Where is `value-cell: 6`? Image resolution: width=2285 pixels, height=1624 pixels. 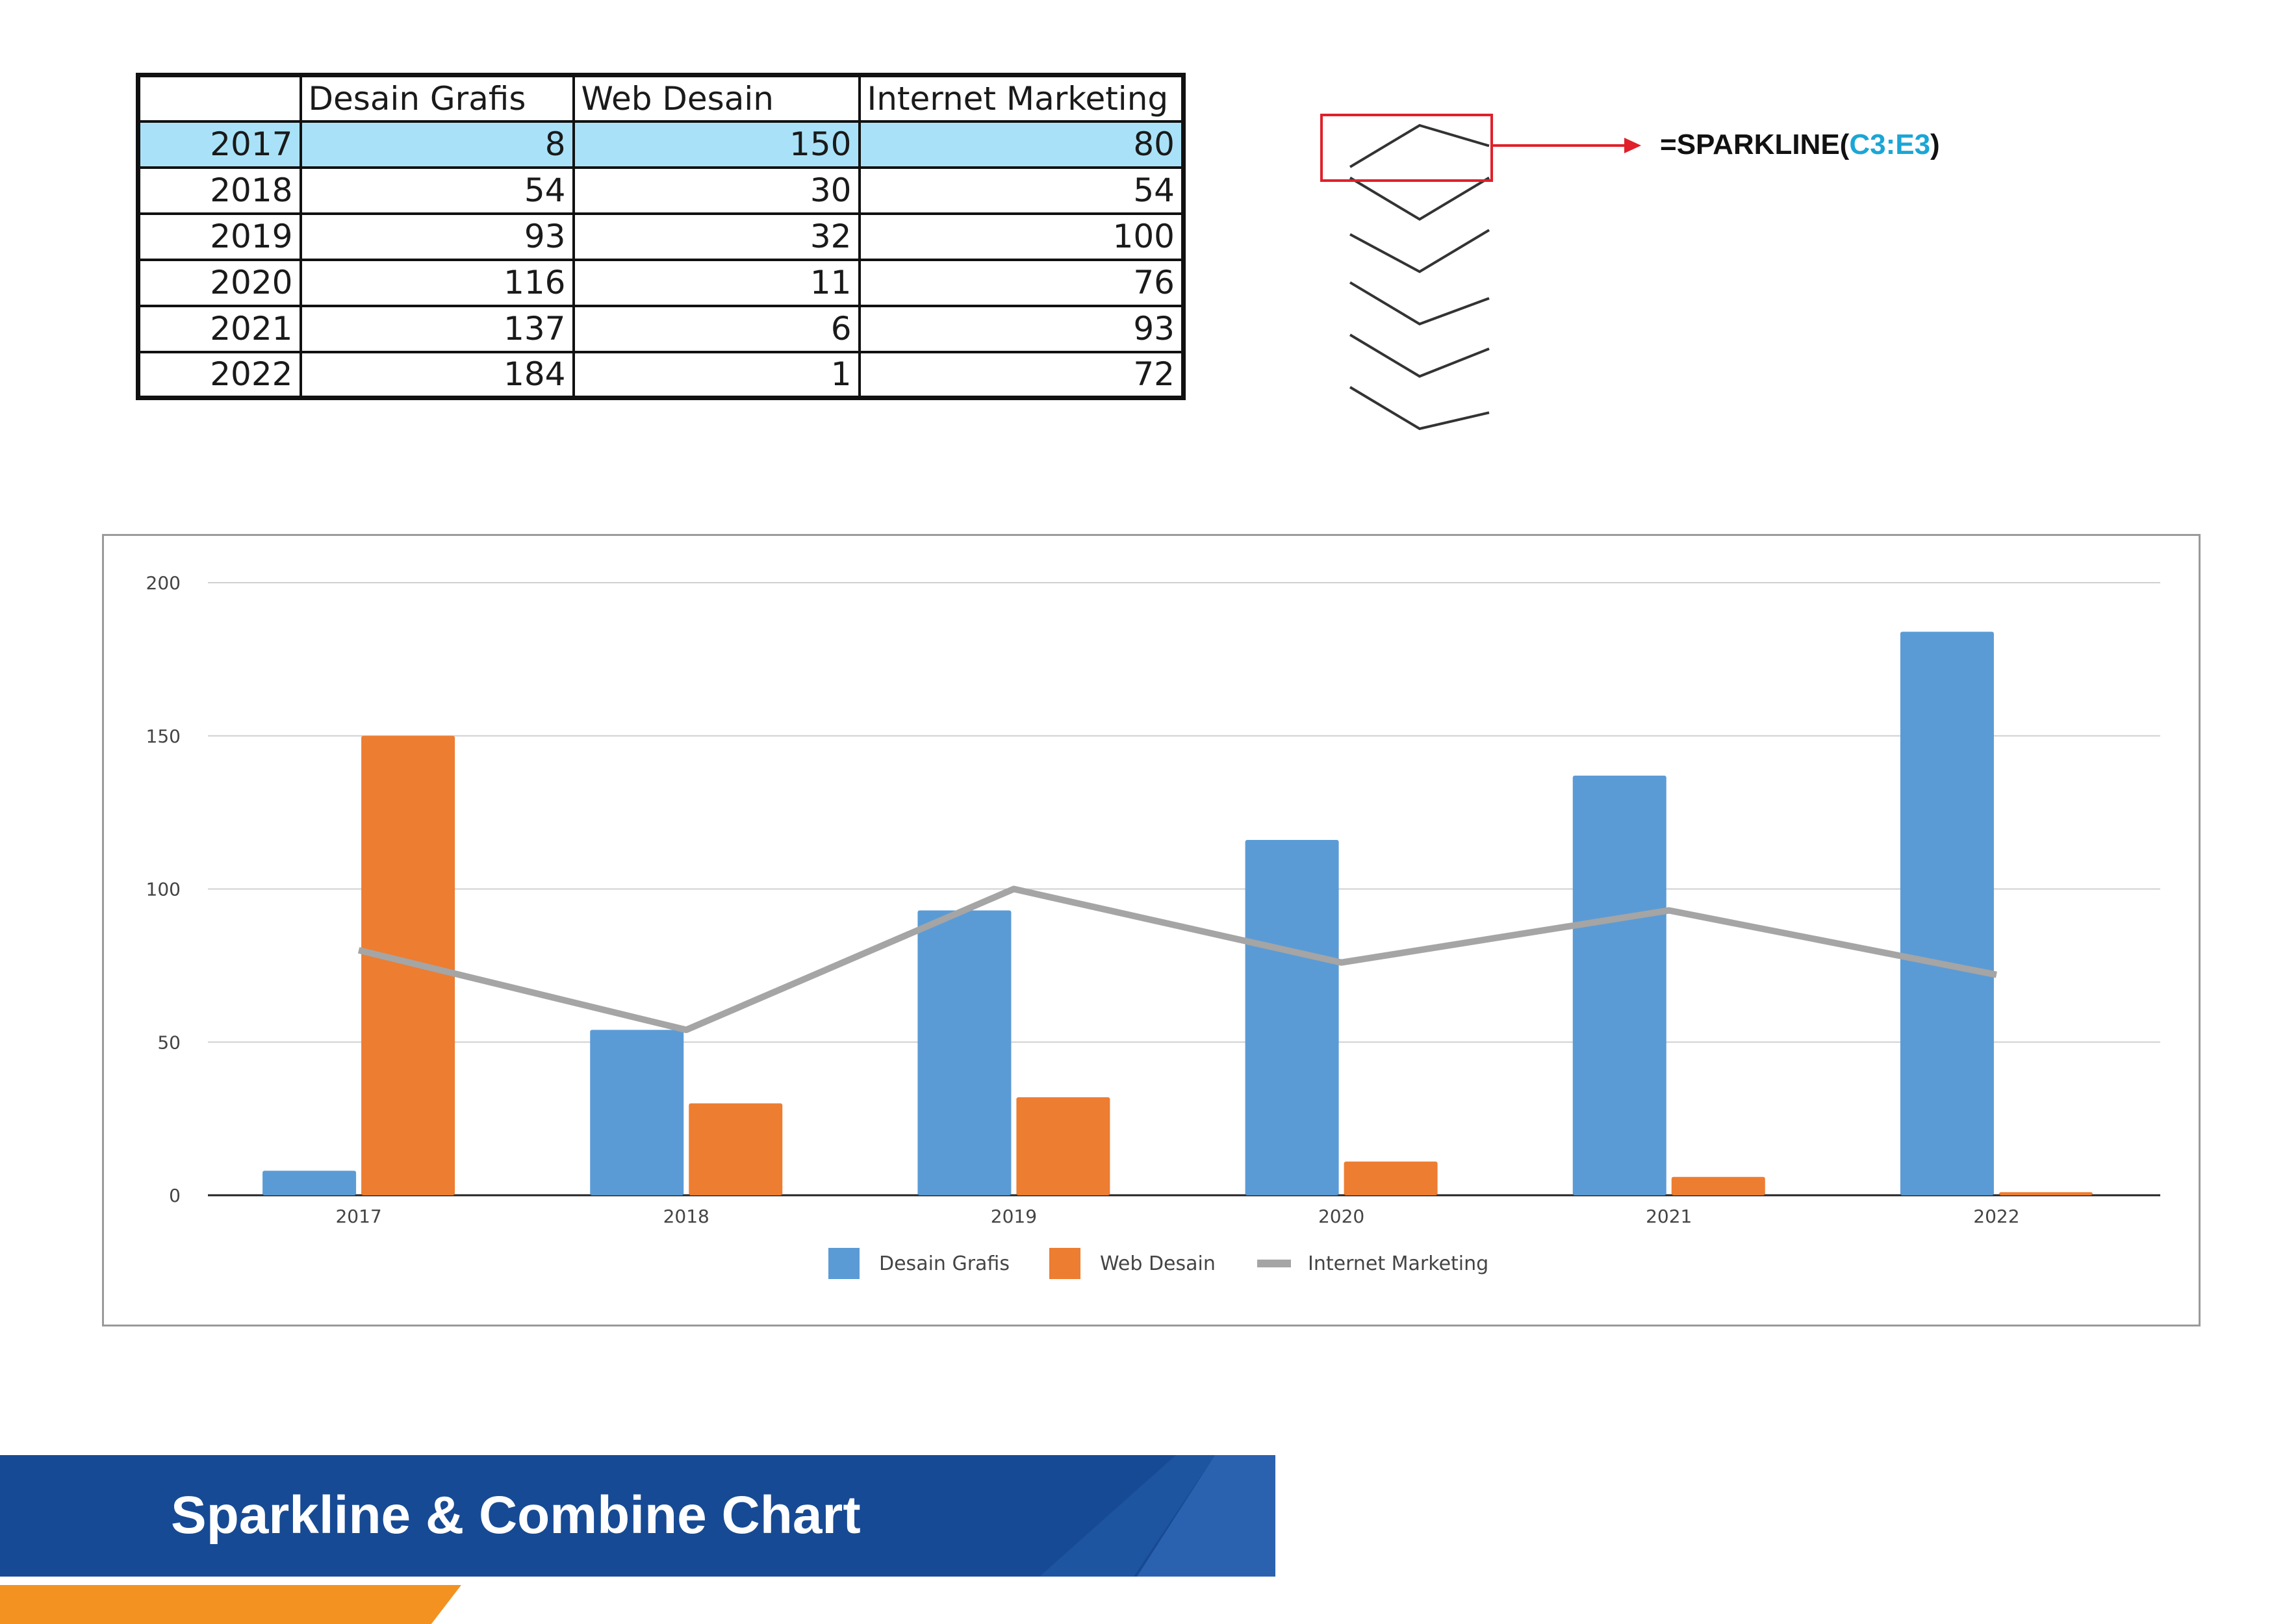
value-cell: 6 is located at coordinates (716, 328).